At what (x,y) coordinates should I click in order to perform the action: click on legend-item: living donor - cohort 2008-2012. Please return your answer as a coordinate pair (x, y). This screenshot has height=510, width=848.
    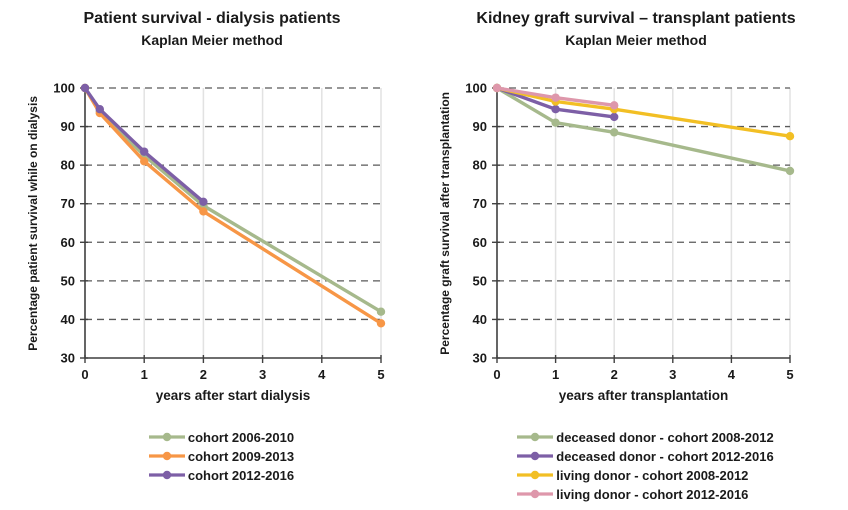
    Looking at the image, I should click on (632, 475).